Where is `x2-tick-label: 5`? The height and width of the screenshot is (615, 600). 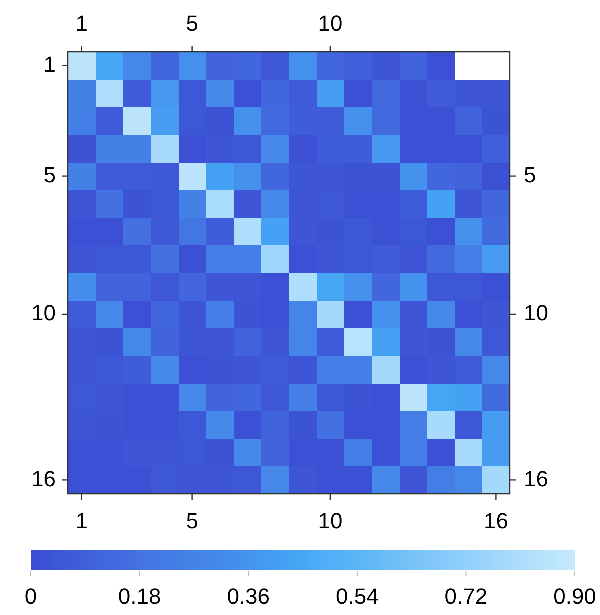
x2-tick-label: 5 is located at coordinates (192, 23).